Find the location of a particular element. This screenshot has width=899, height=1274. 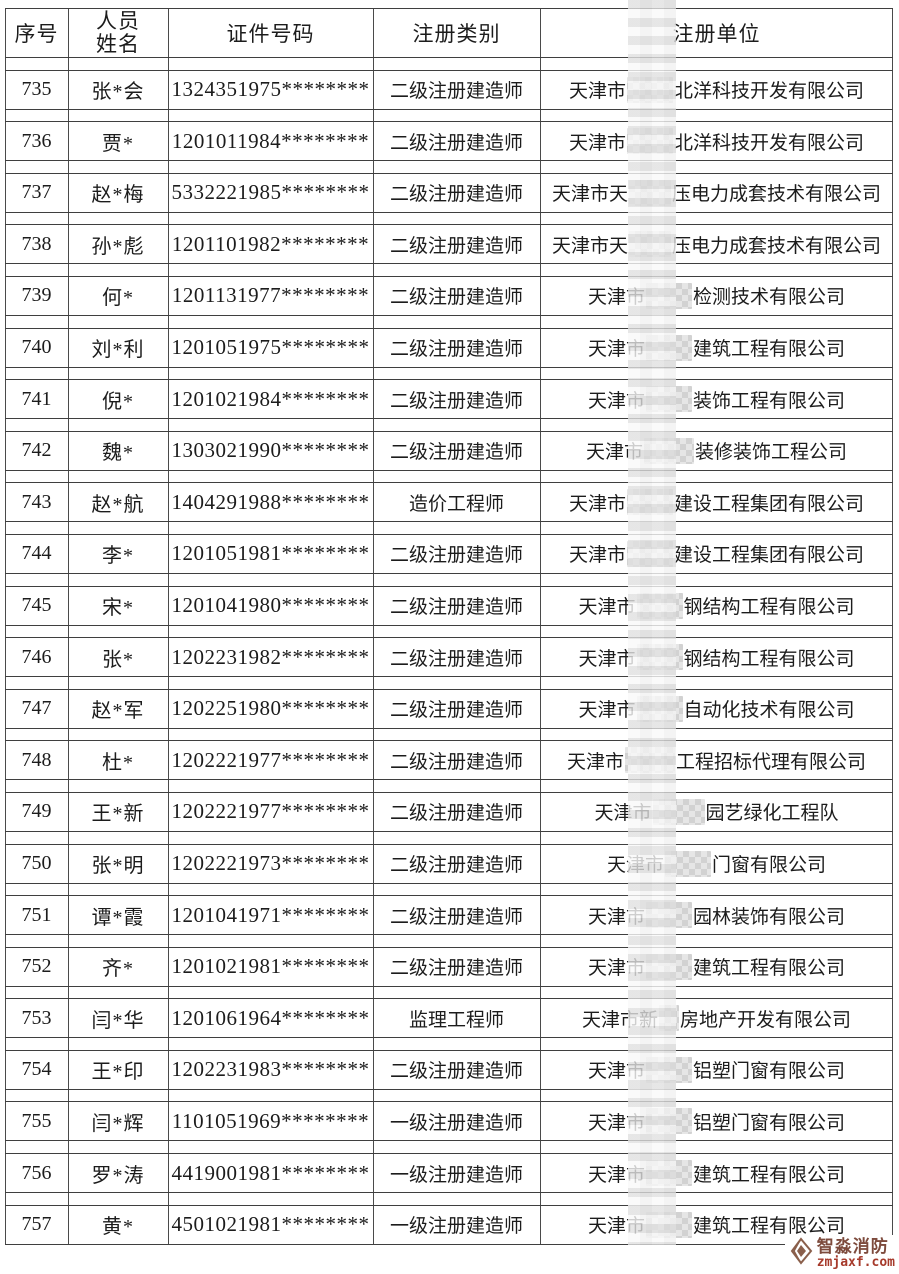

register-unit: 天津市 装饰工程有限公司 is located at coordinates (716, 399).